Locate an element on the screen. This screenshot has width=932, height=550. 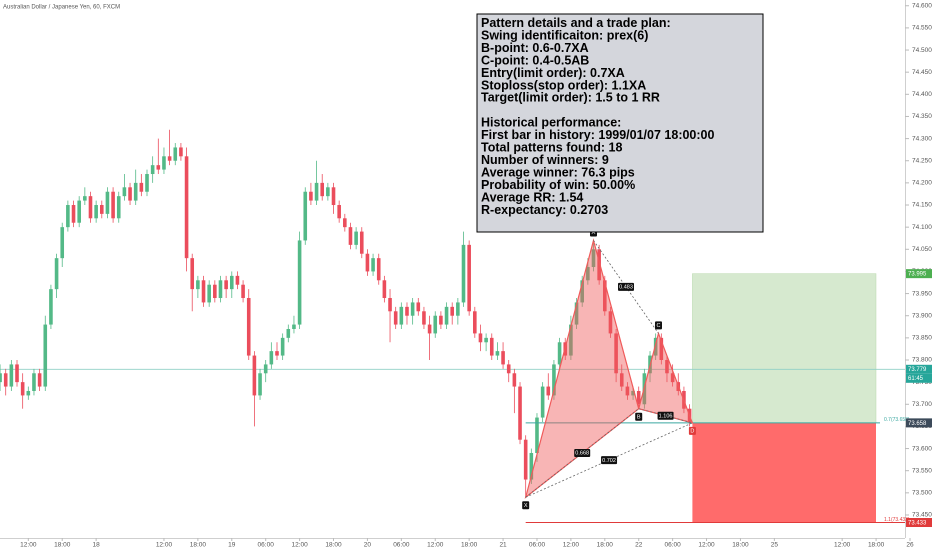
x-tick-label: 20 is located at coordinates (368, 545).